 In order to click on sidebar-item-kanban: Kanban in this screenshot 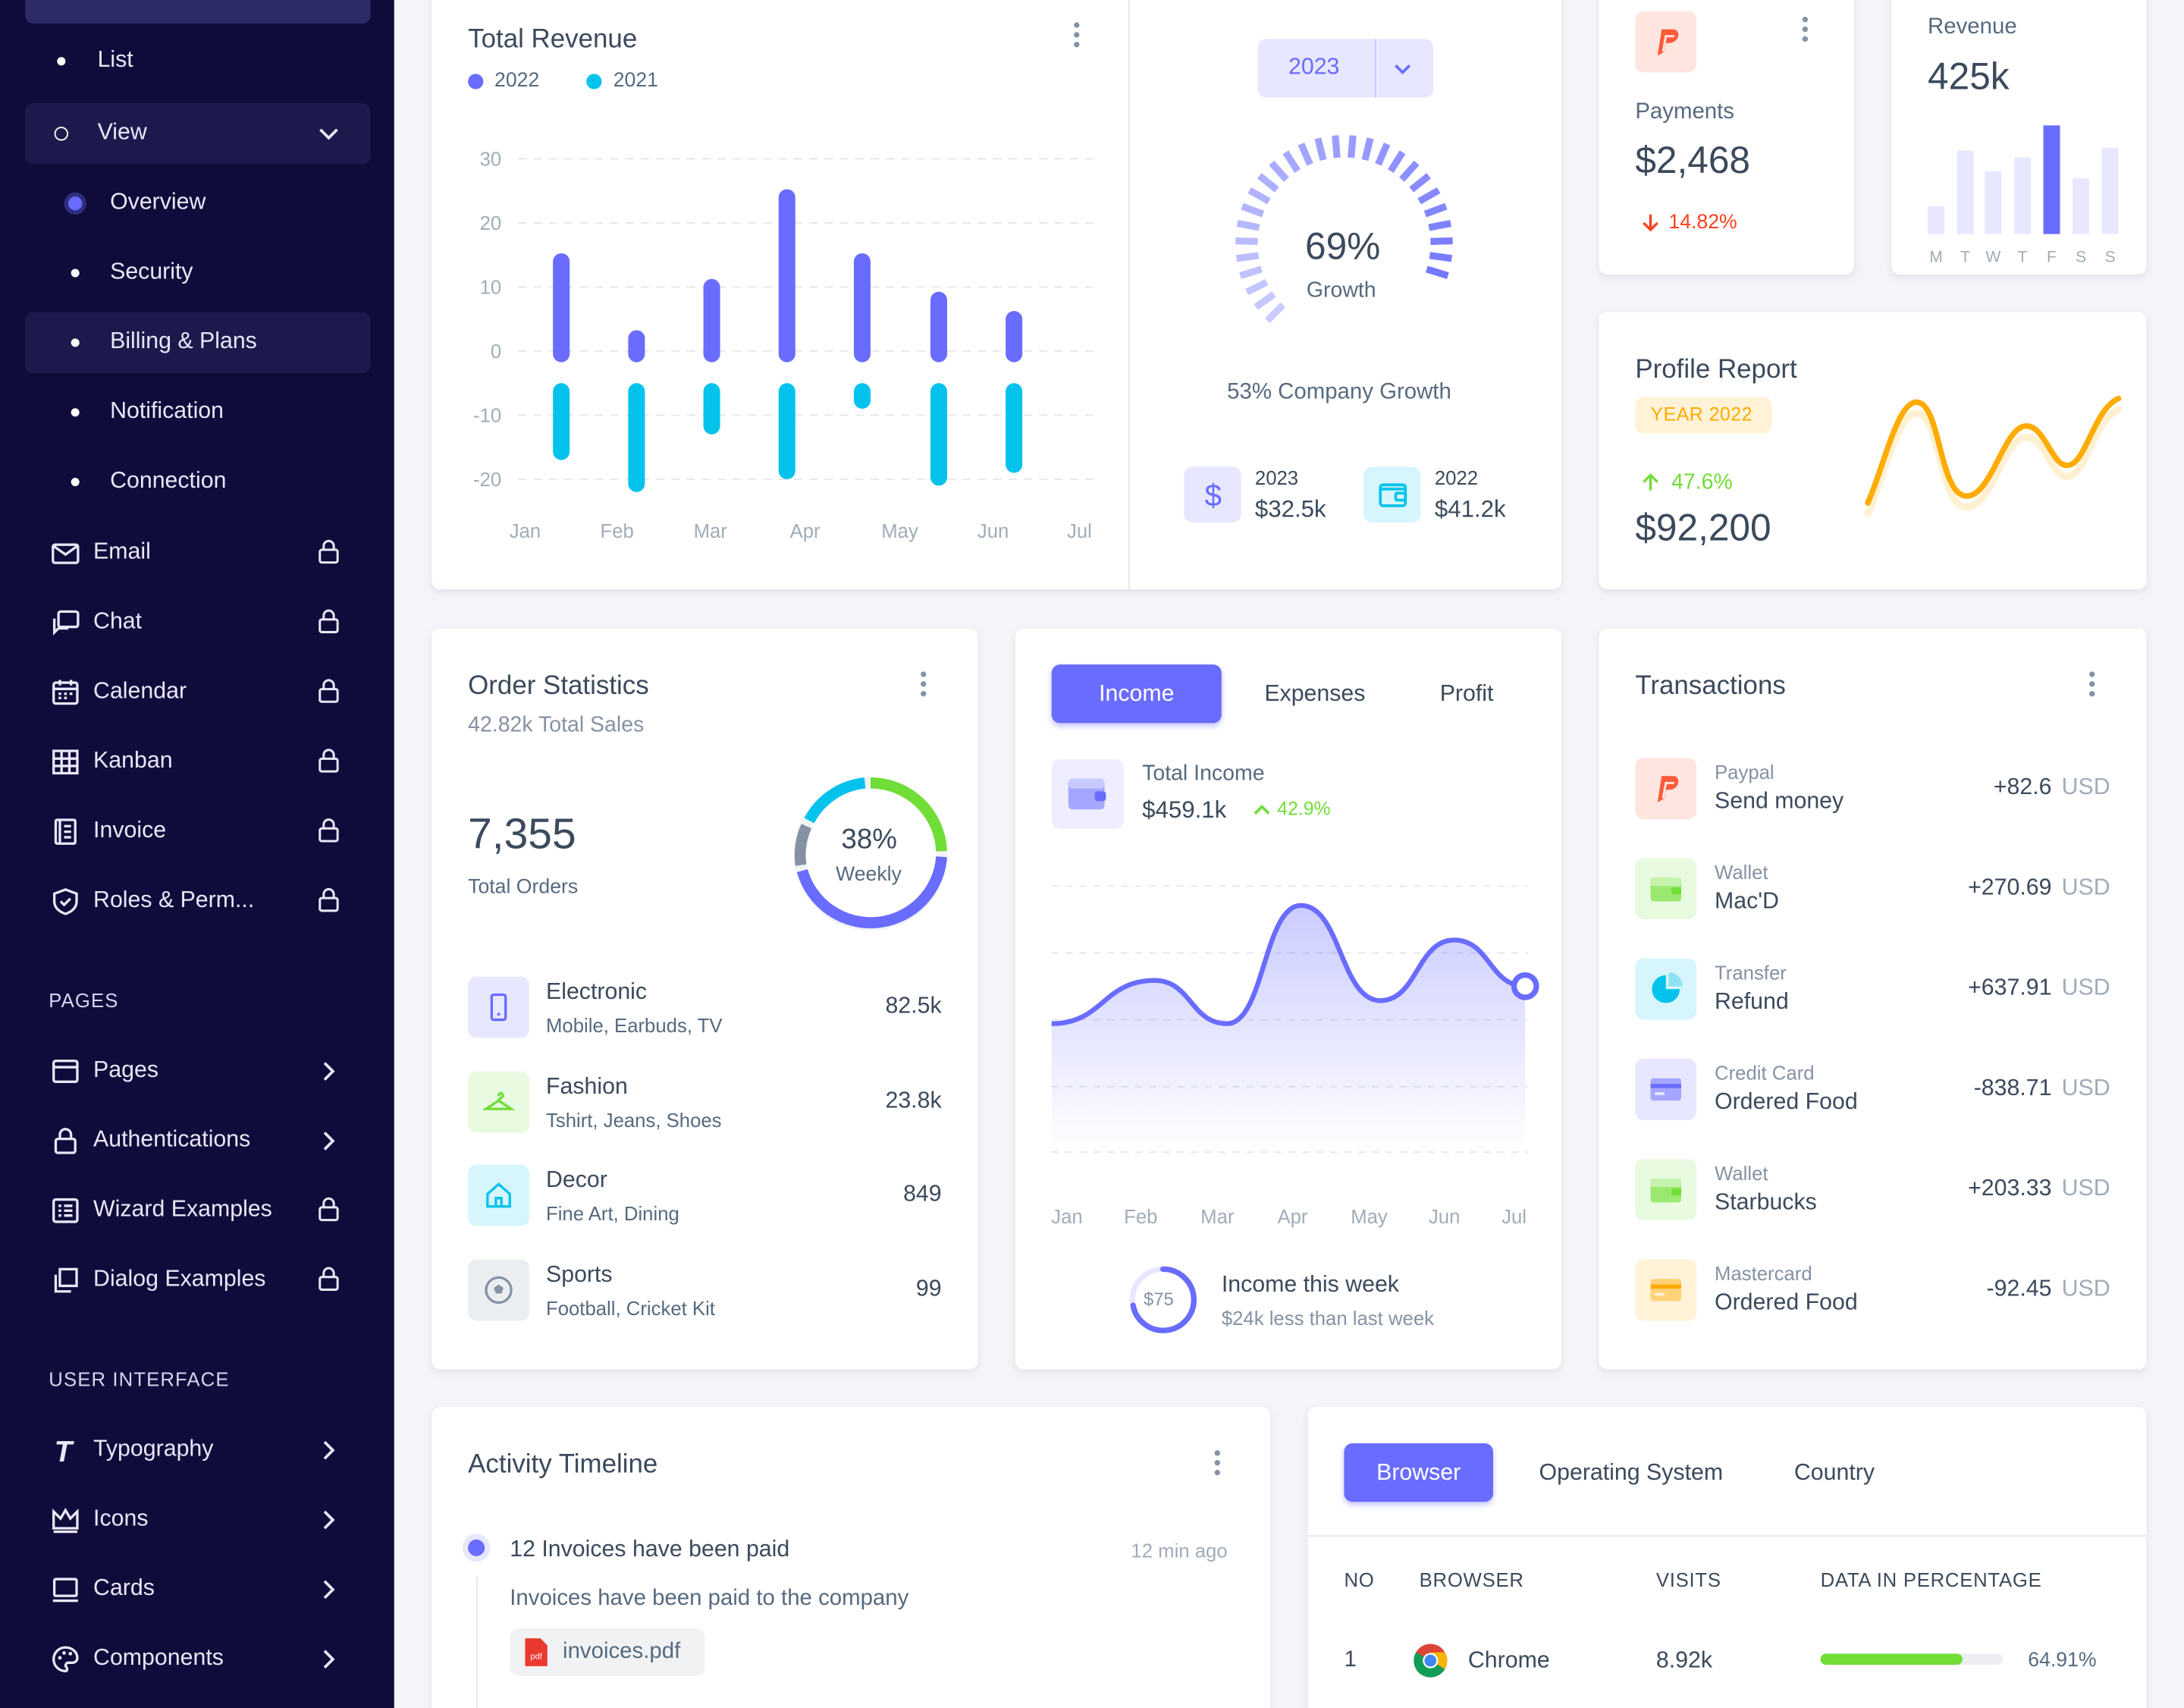, I will do `click(198, 762)`.